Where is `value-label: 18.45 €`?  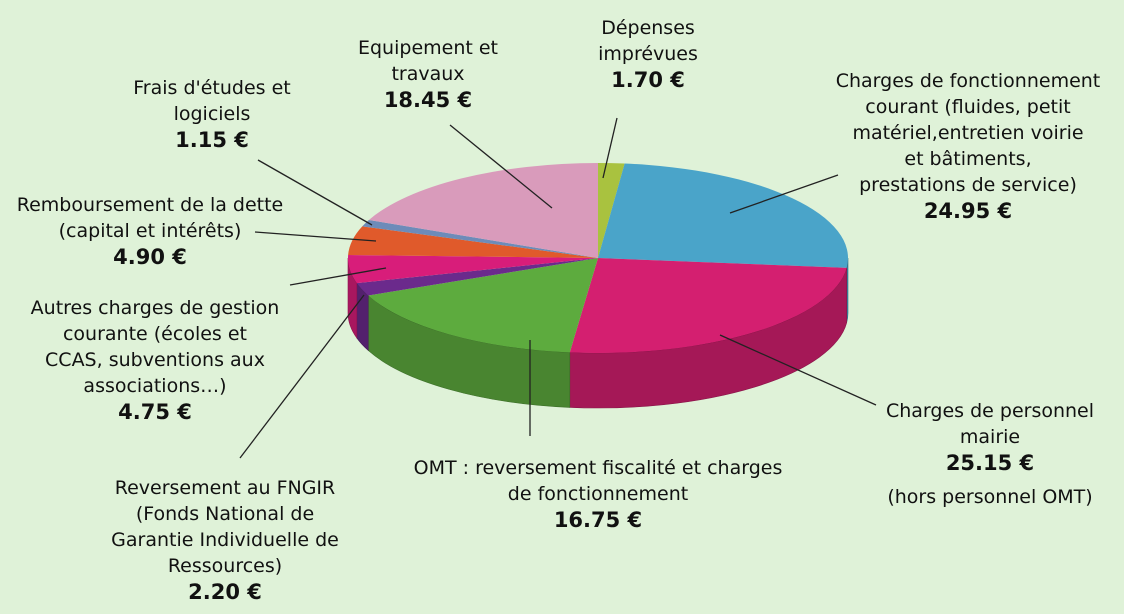 value-label: 18.45 € is located at coordinates (428, 100).